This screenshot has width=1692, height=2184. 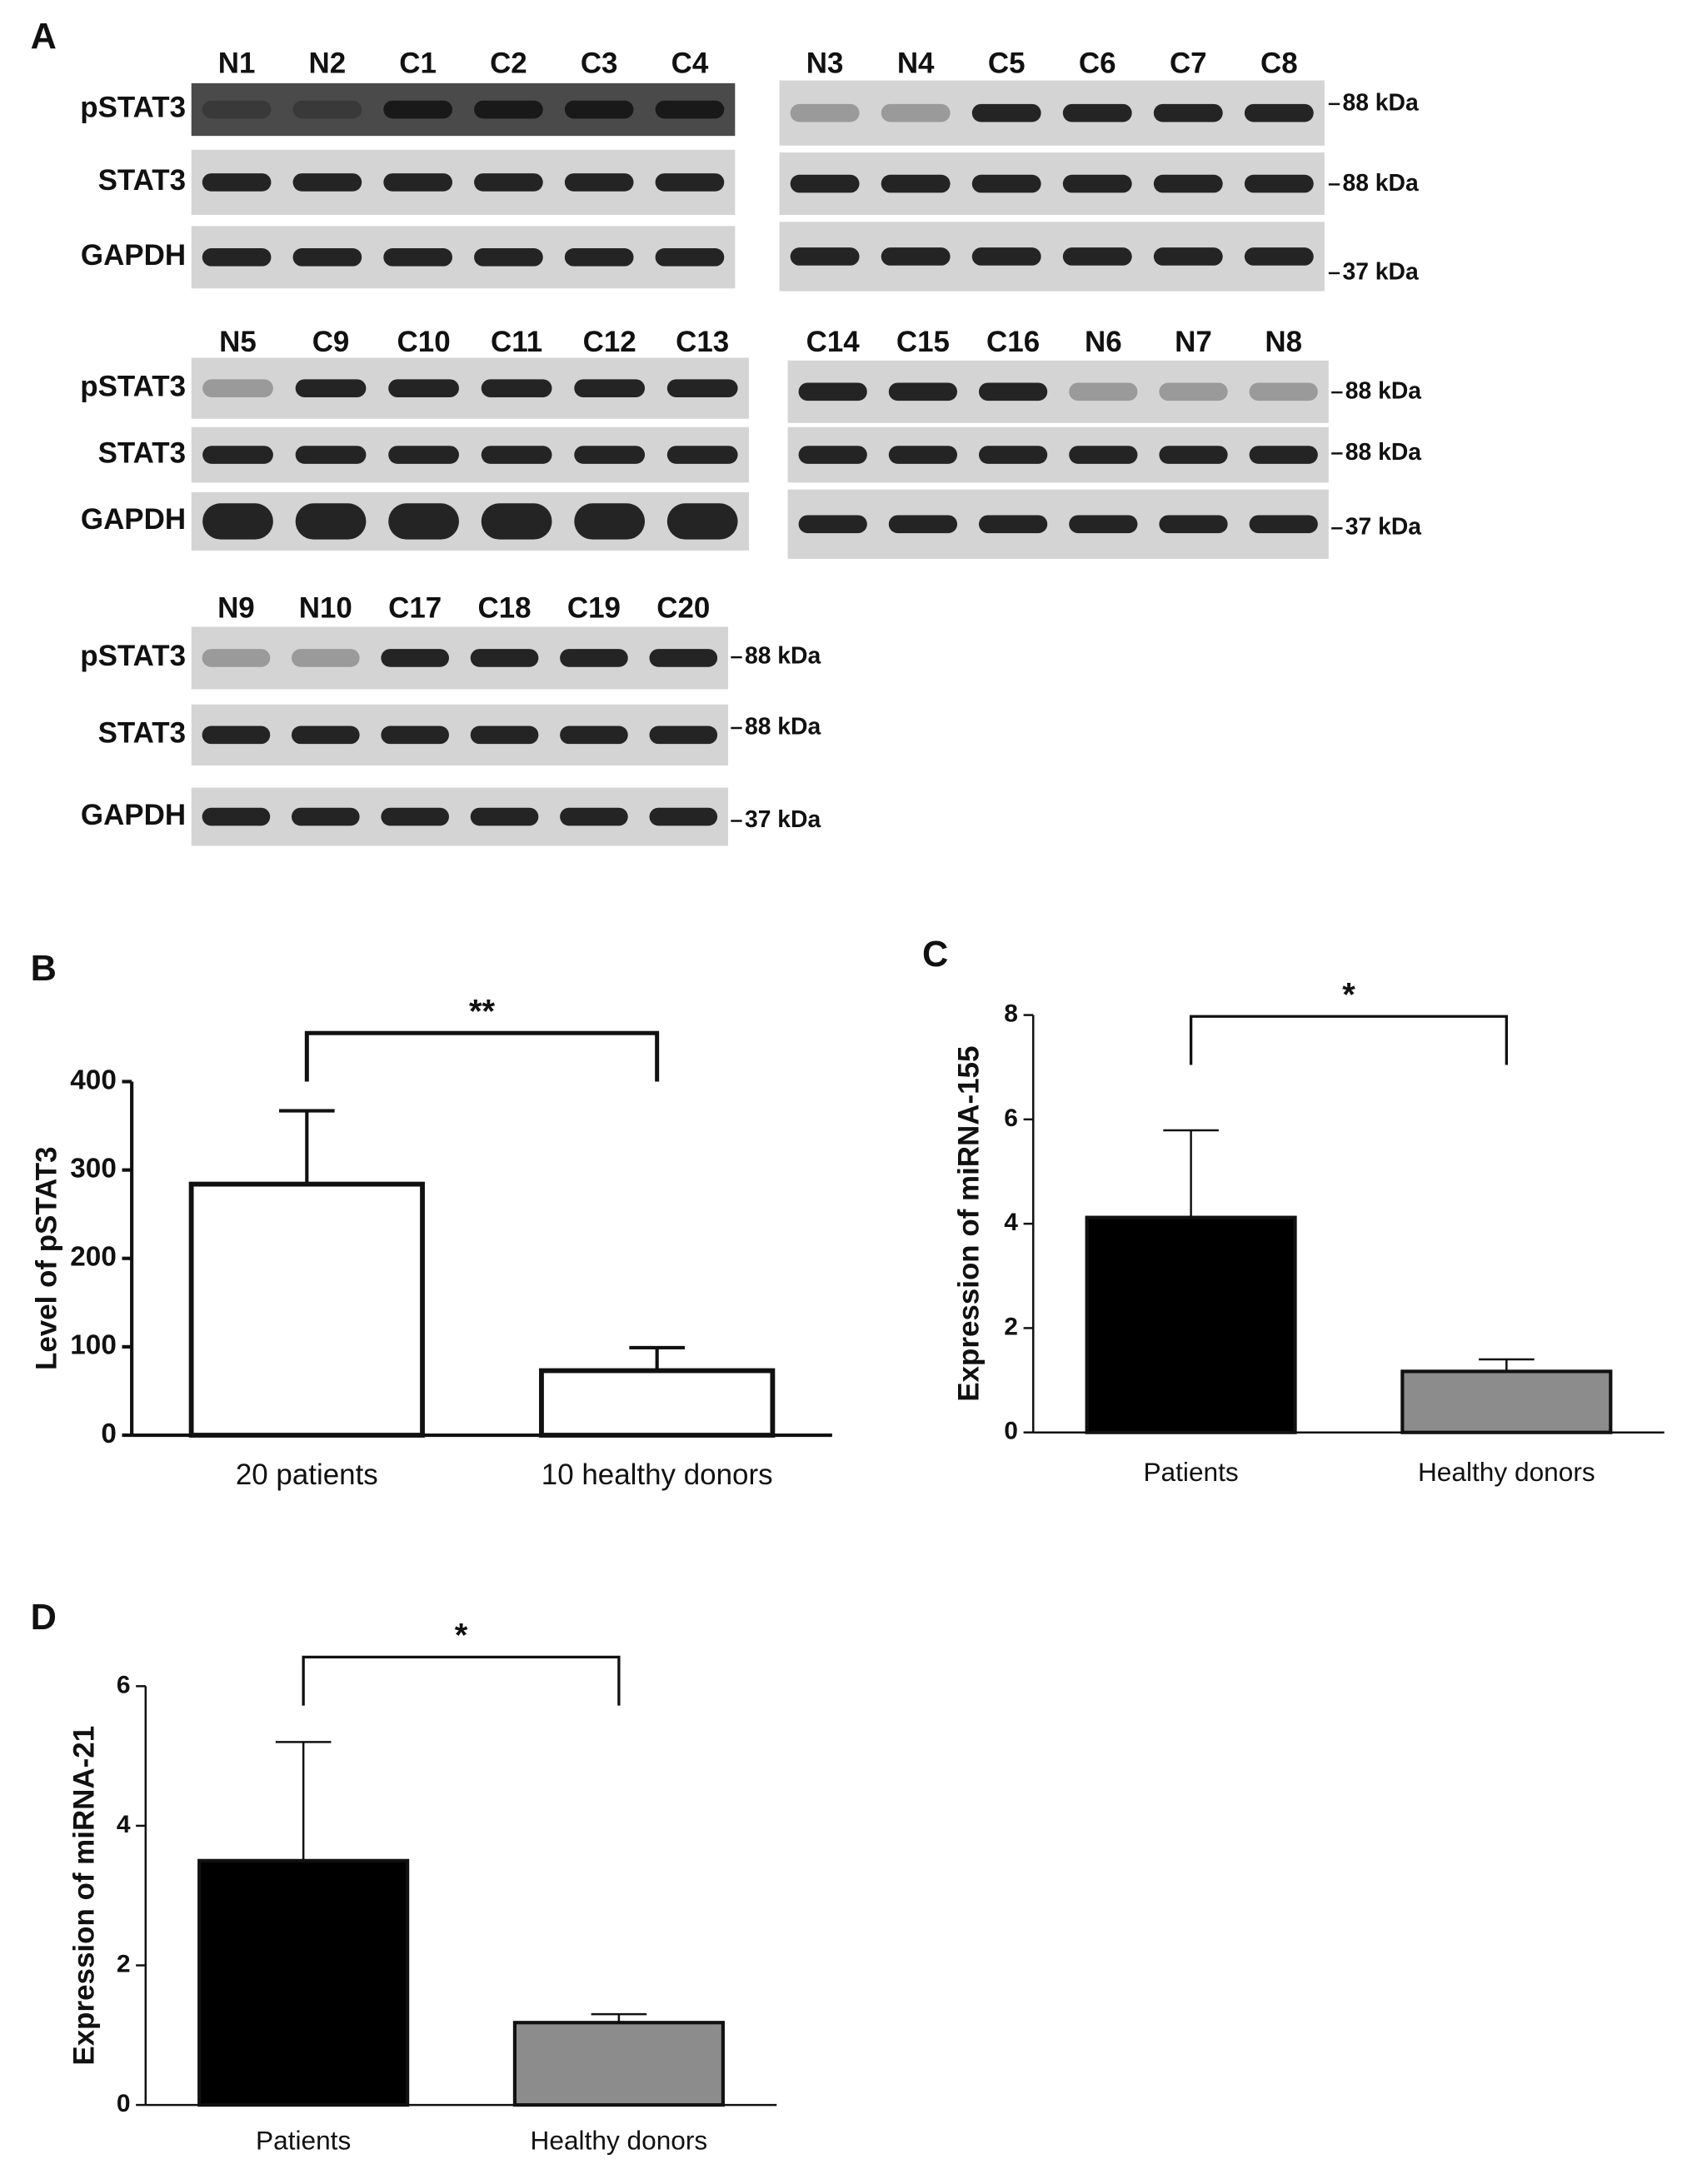 I want to click on y-tick-label: 100, so click(x=93, y=1345).